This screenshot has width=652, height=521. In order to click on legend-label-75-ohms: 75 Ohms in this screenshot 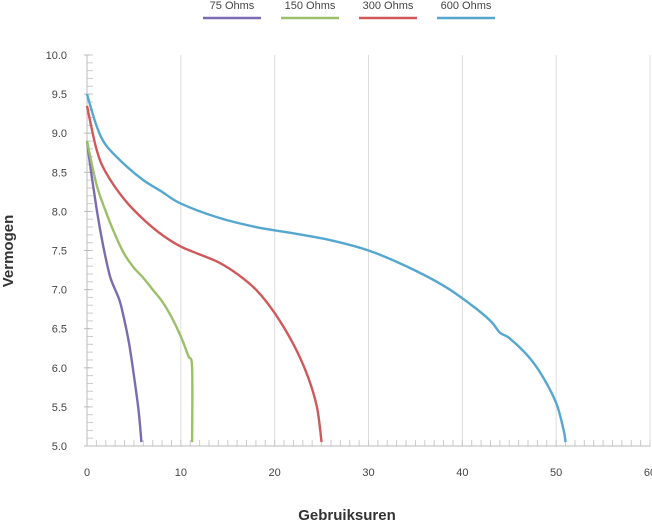, I will do `click(232, 6)`.